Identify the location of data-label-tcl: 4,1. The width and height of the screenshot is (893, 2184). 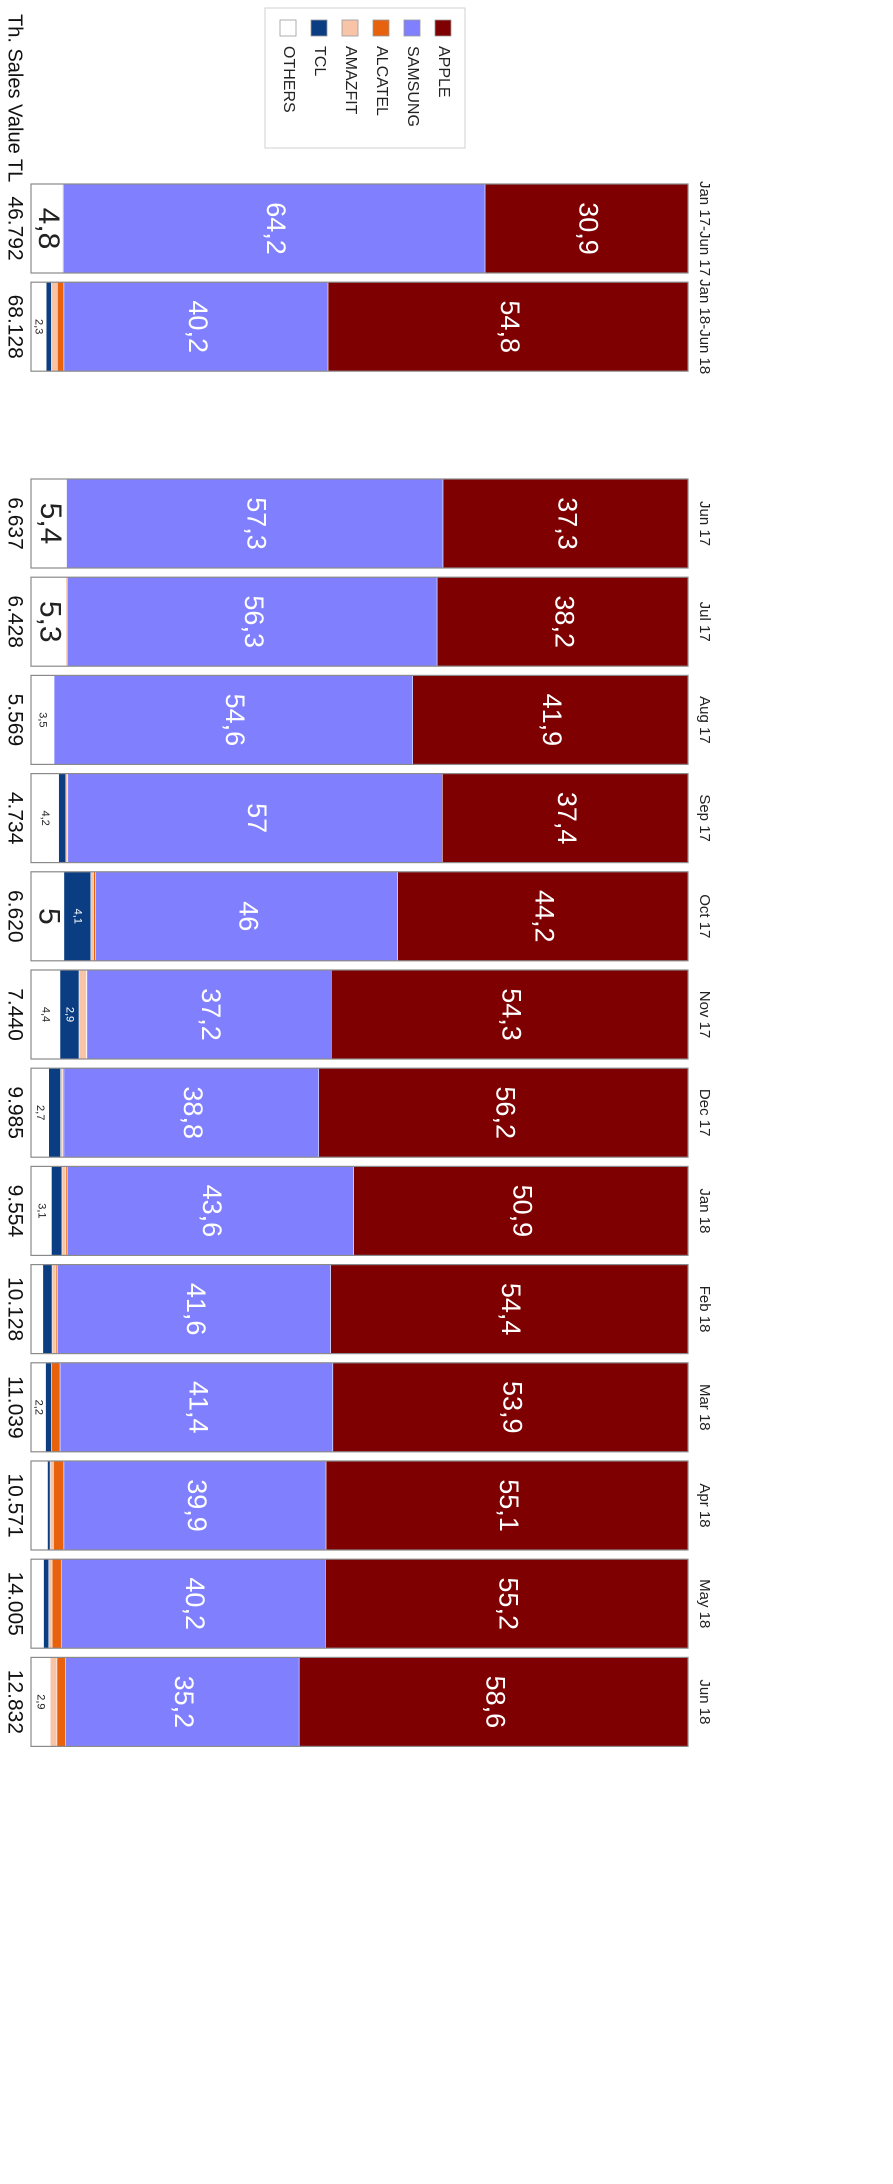
(77, 916).